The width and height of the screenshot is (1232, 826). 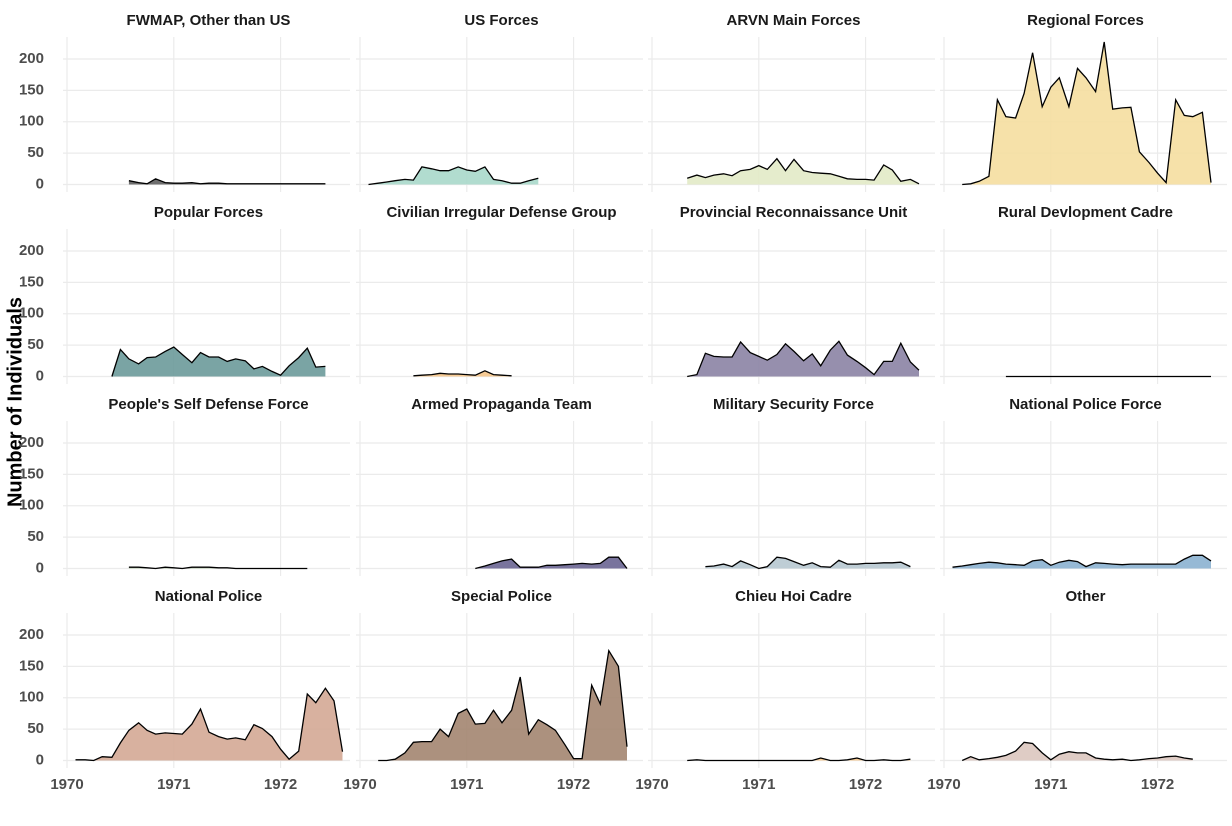 I want to click on panel-title: Civilian Irregular Defense Group, so click(x=501, y=212).